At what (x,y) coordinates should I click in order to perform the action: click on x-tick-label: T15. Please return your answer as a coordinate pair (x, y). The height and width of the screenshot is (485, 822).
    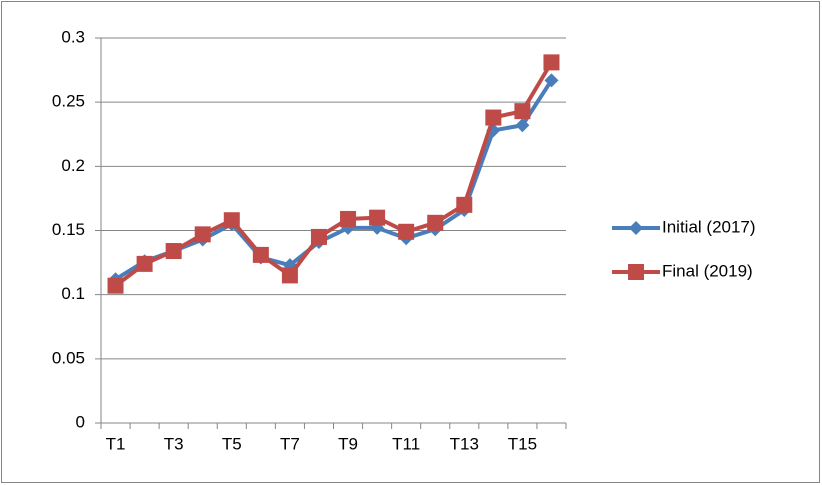
    Looking at the image, I should click on (522, 443).